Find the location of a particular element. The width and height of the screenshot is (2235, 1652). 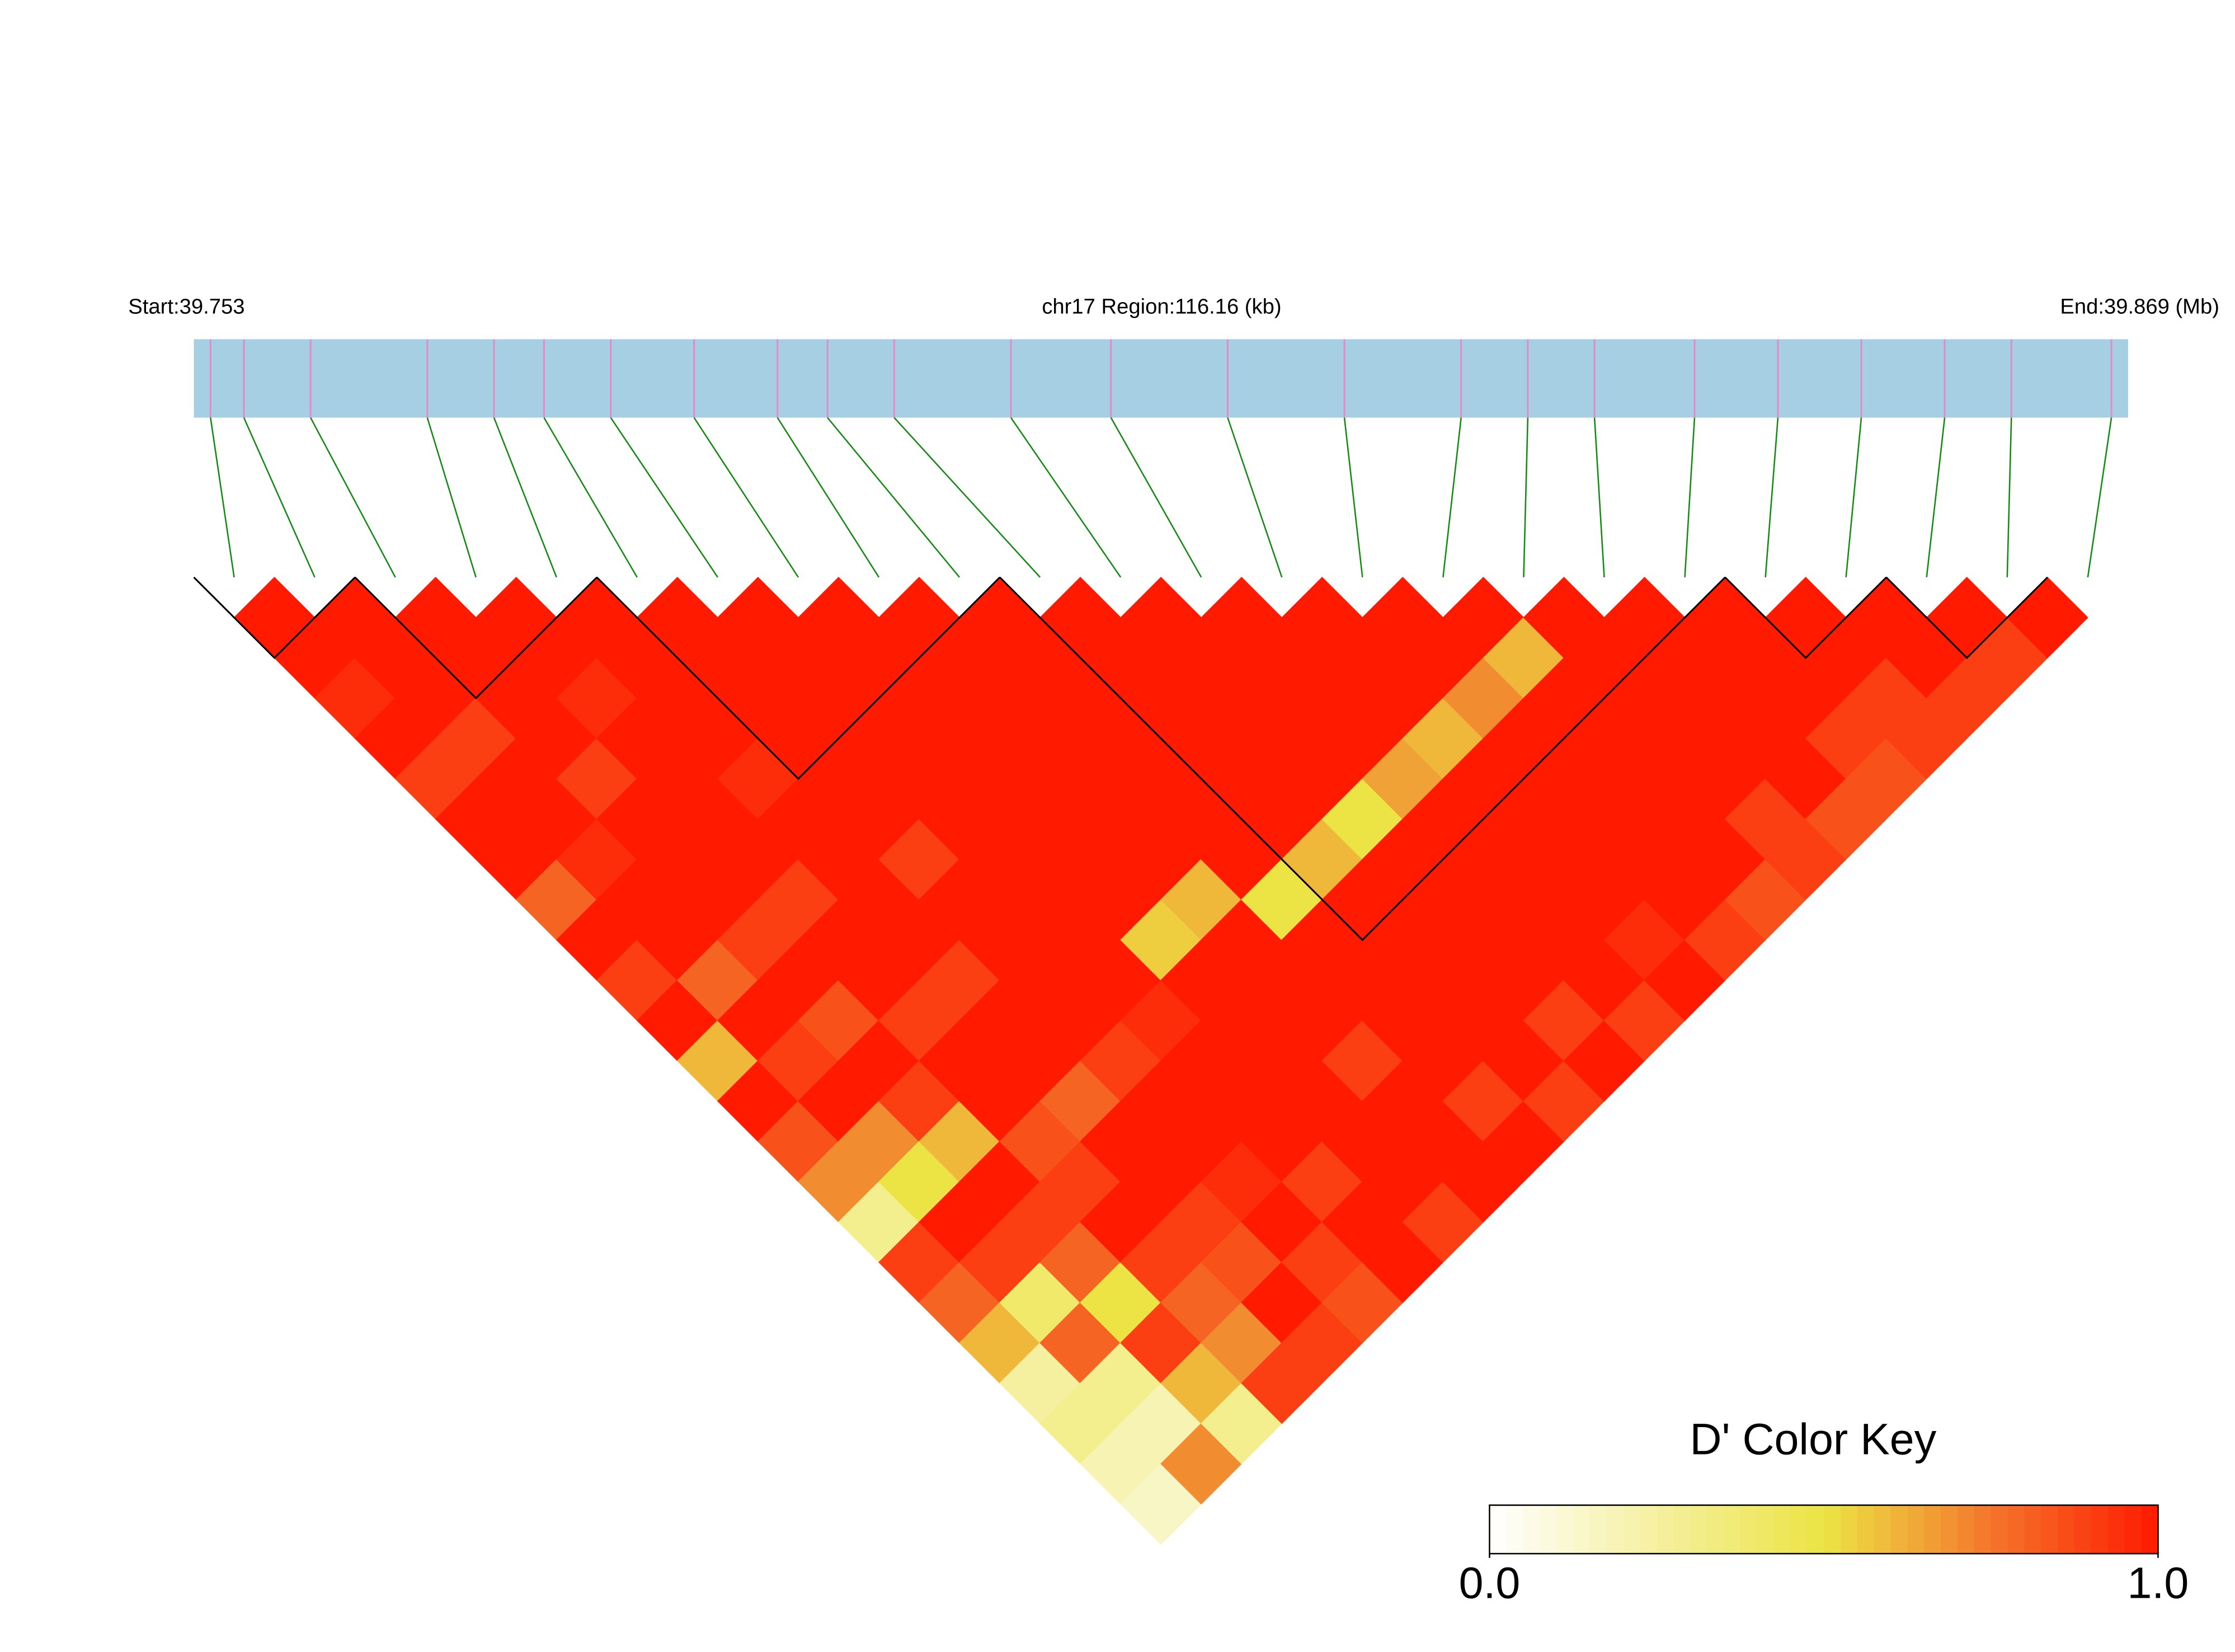

key-tick-label: 0.0 is located at coordinates (1490, 1584).